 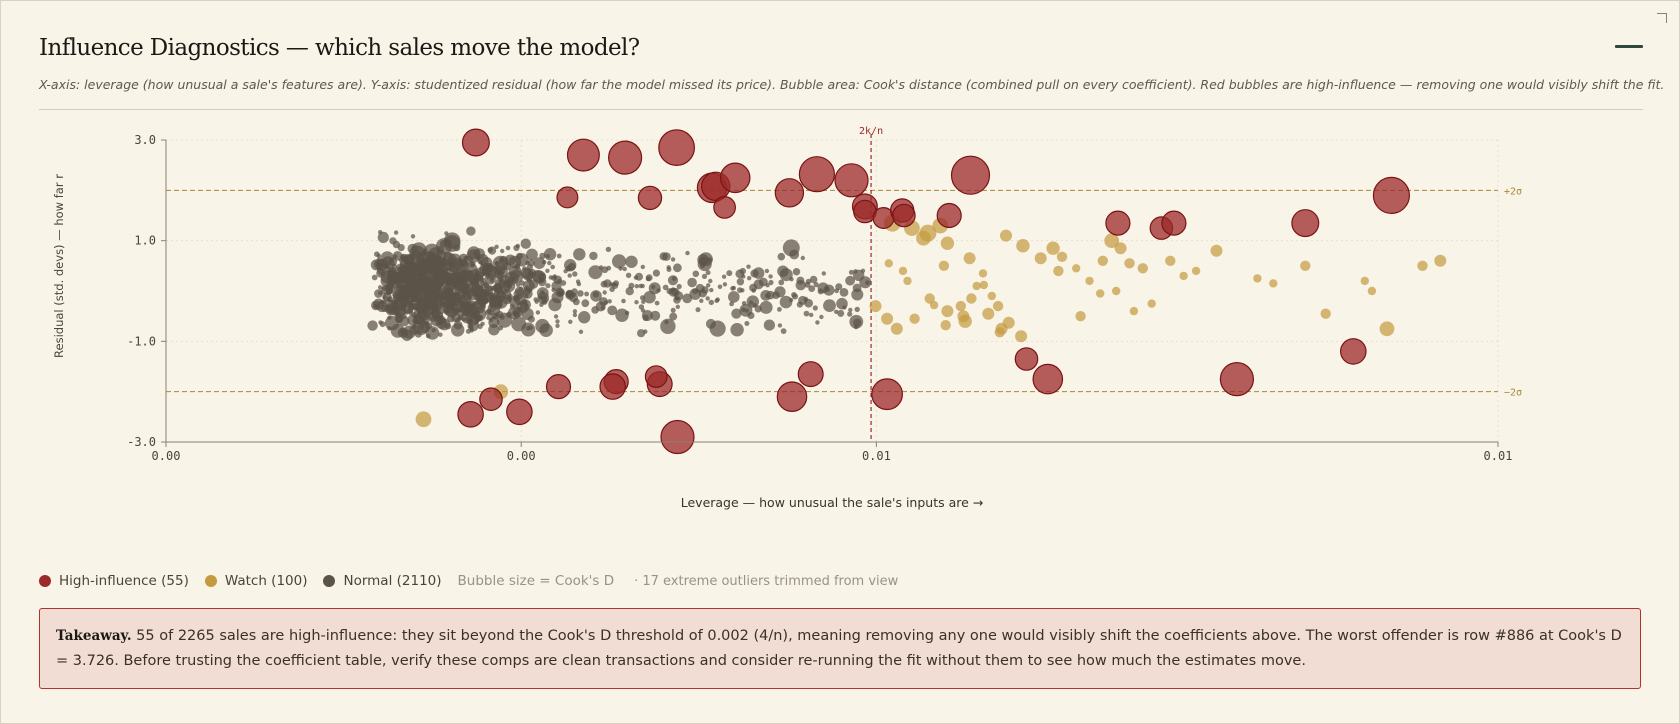 I want to click on legend-item-watch: Watch (100), so click(x=255, y=581).